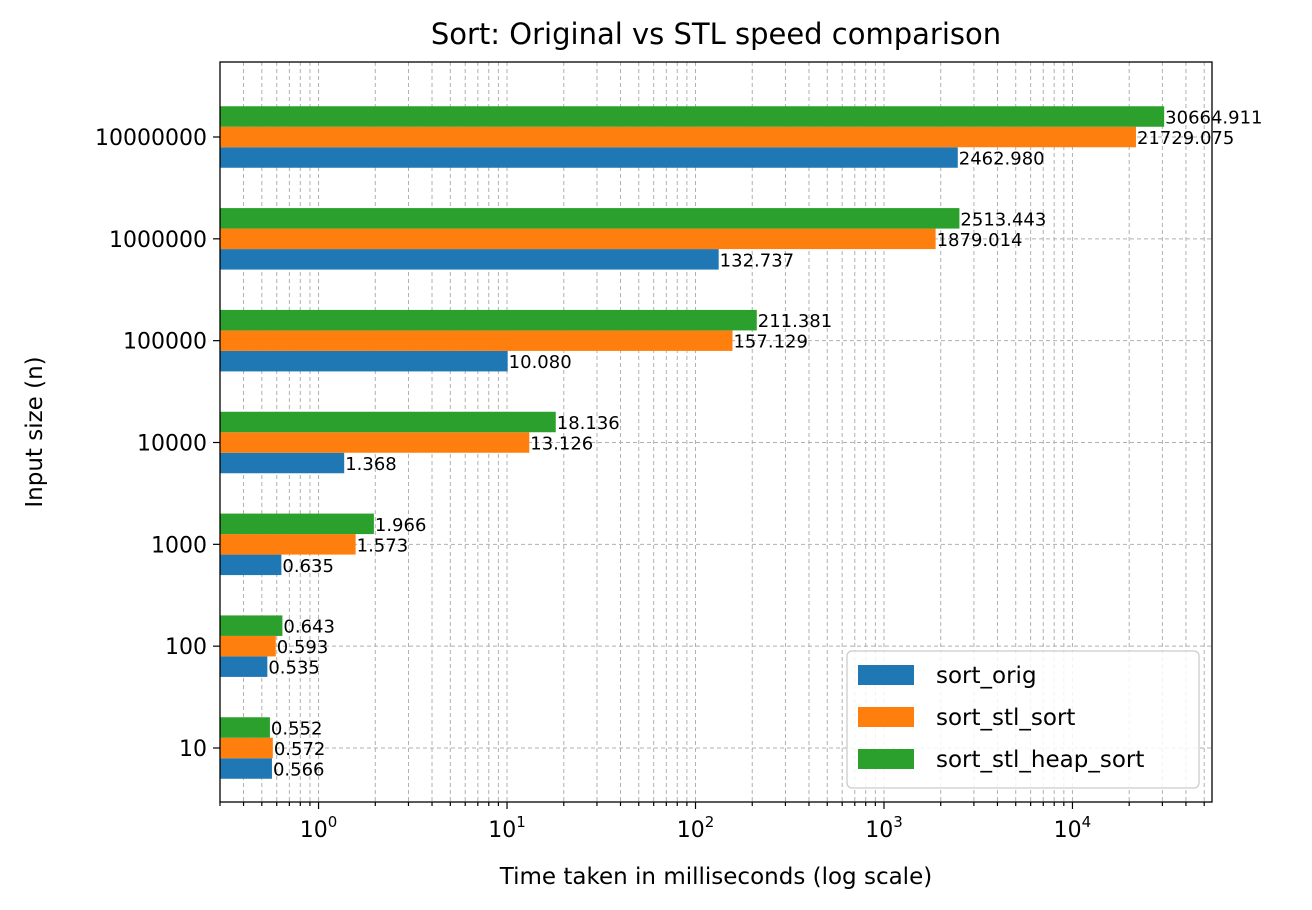 The width and height of the screenshot is (1312, 910). What do you see at coordinates (716, 34) in the screenshot?
I see `chart-title: Sort: Original vs STL speed comparison` at bounding box center [716, 34].